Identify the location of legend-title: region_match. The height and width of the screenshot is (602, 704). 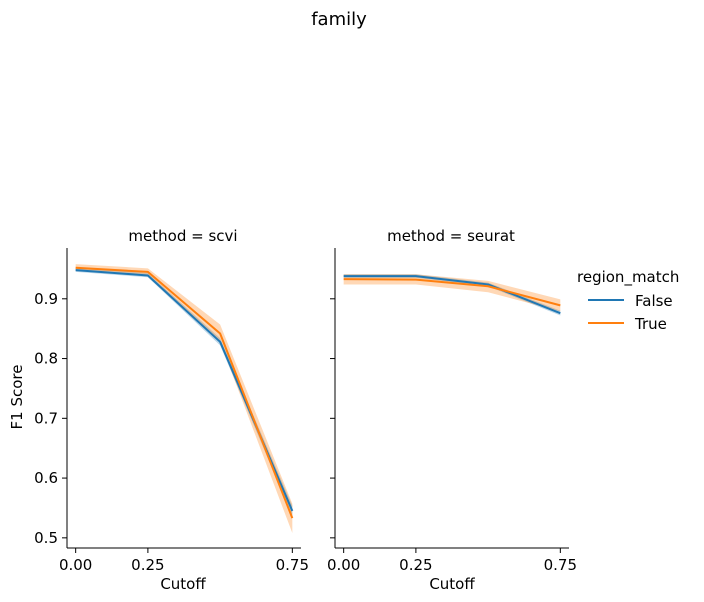
(628, 277).